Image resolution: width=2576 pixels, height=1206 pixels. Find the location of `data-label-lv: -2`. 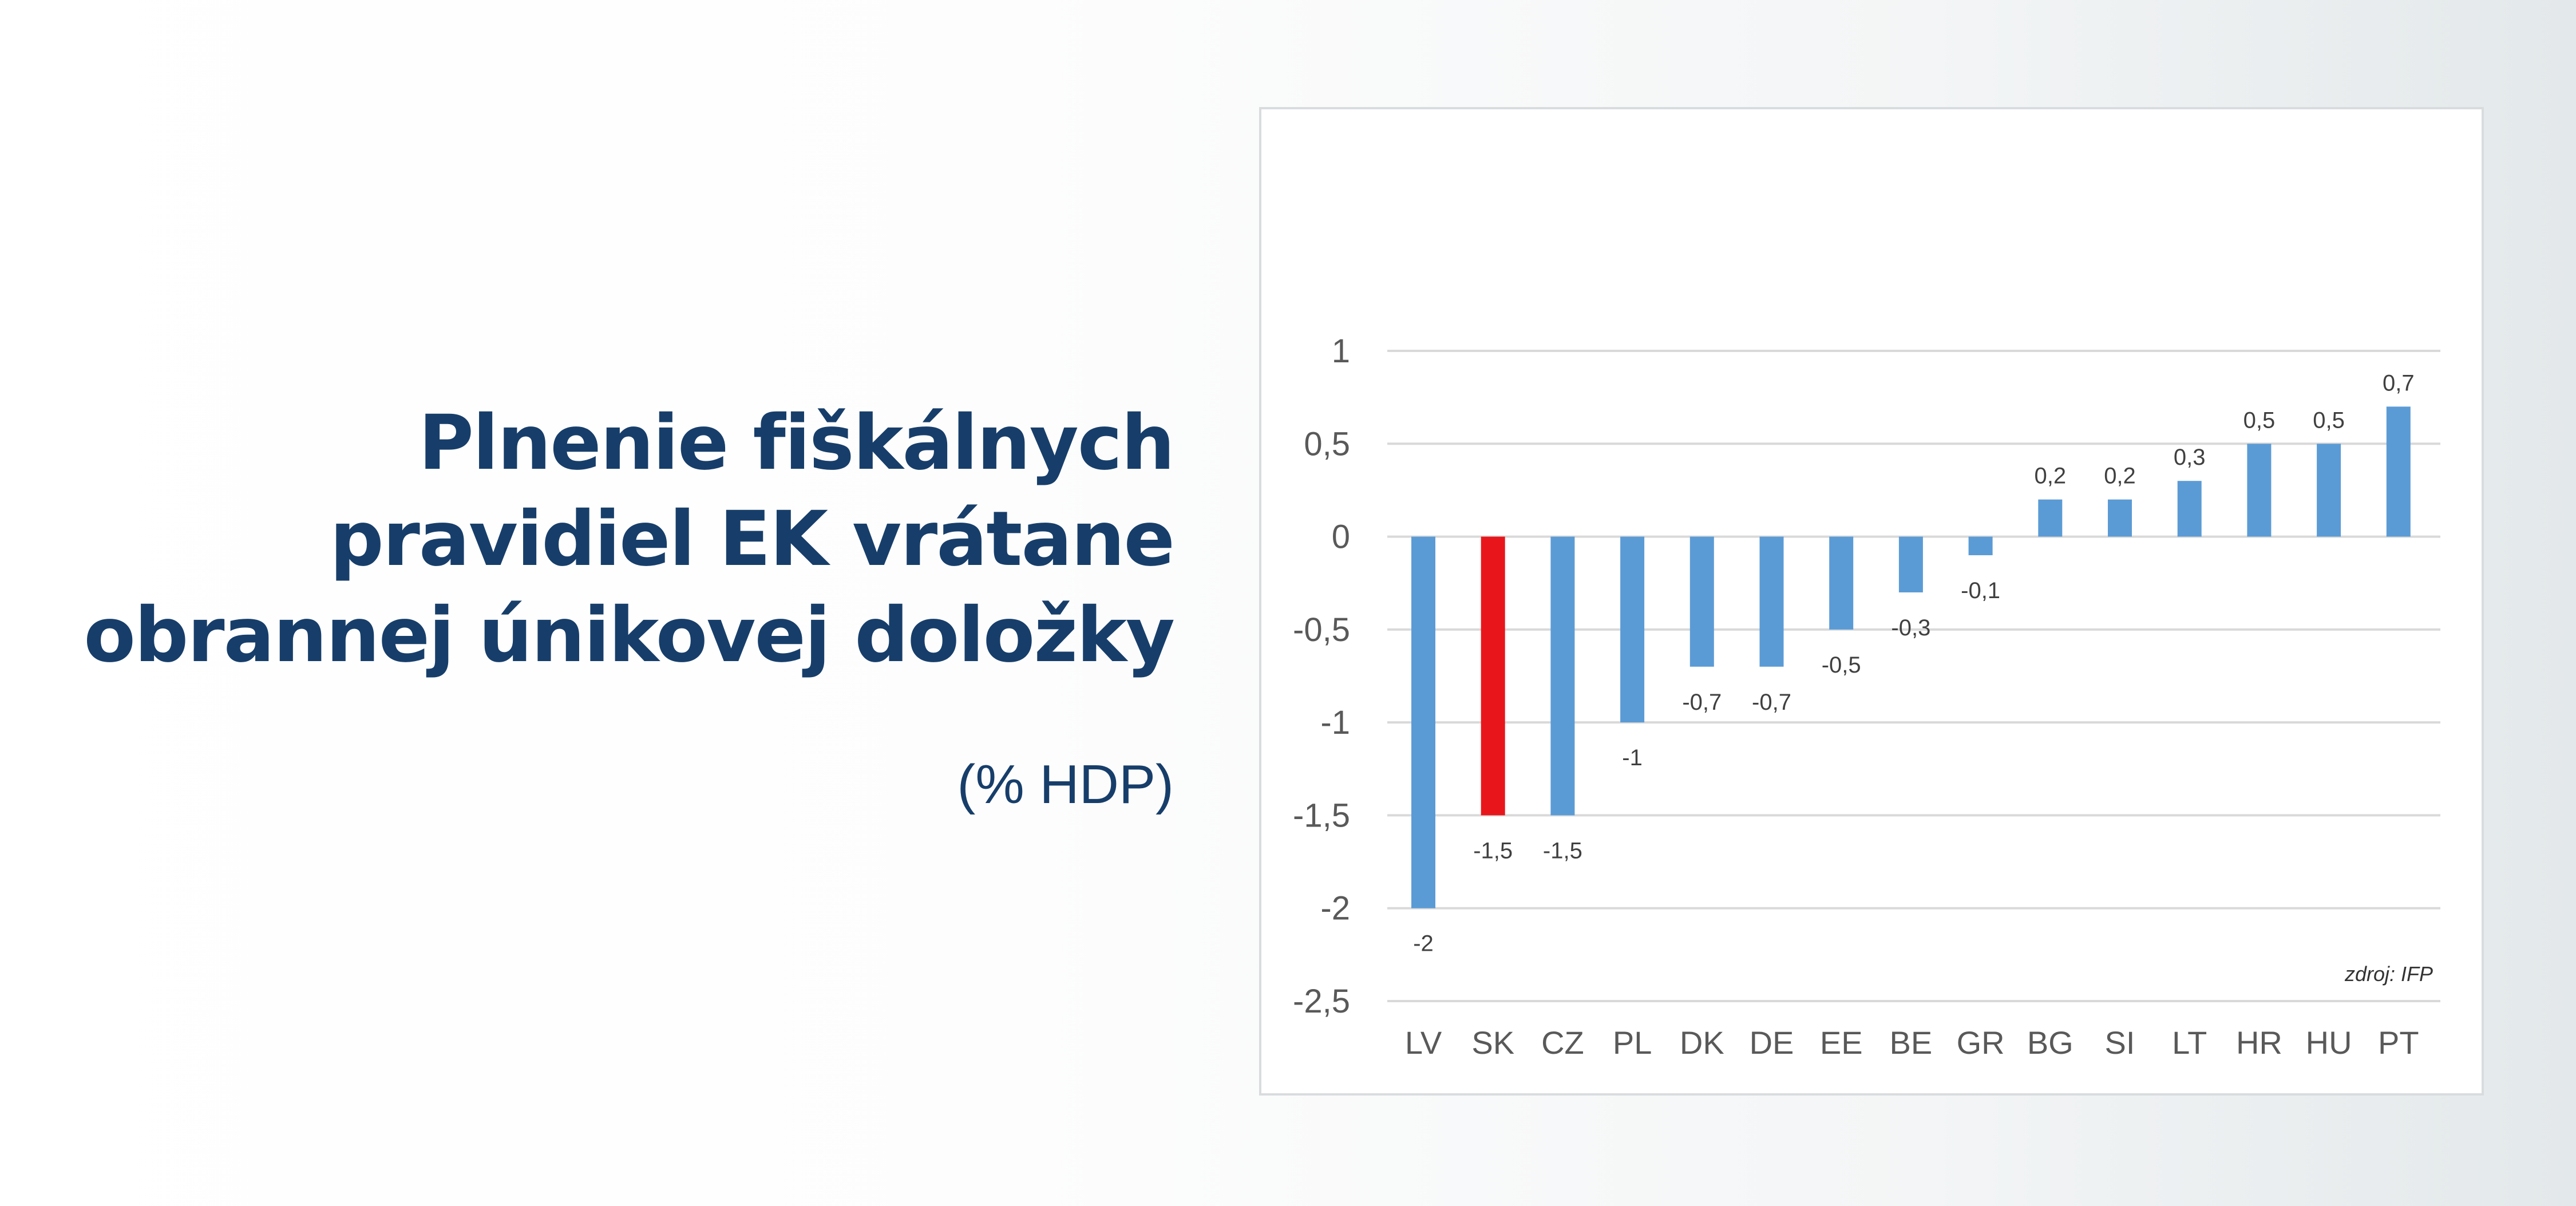

data-label-lv: -2 is located at coordinates (1423, 943).